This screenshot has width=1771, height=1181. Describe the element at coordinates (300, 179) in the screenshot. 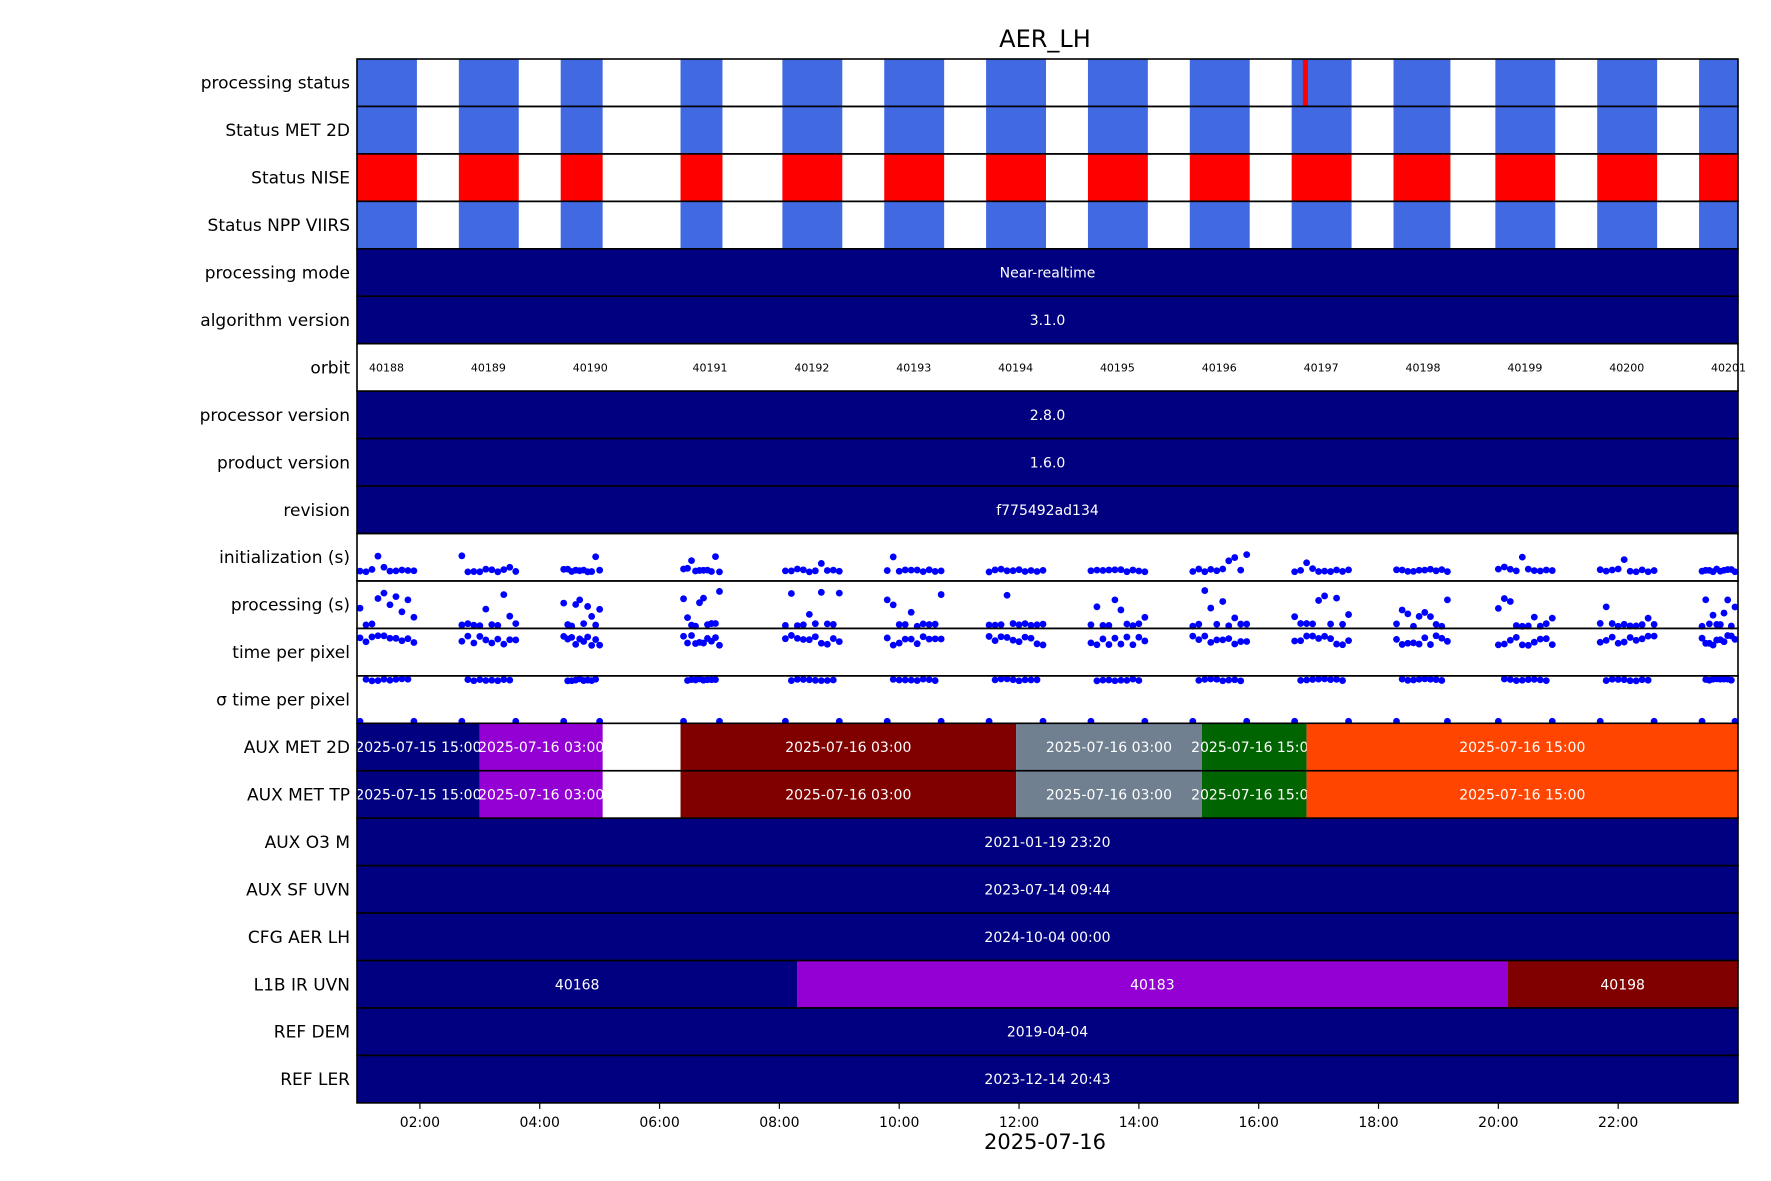

I see `row-label: Status NISE` at that location.